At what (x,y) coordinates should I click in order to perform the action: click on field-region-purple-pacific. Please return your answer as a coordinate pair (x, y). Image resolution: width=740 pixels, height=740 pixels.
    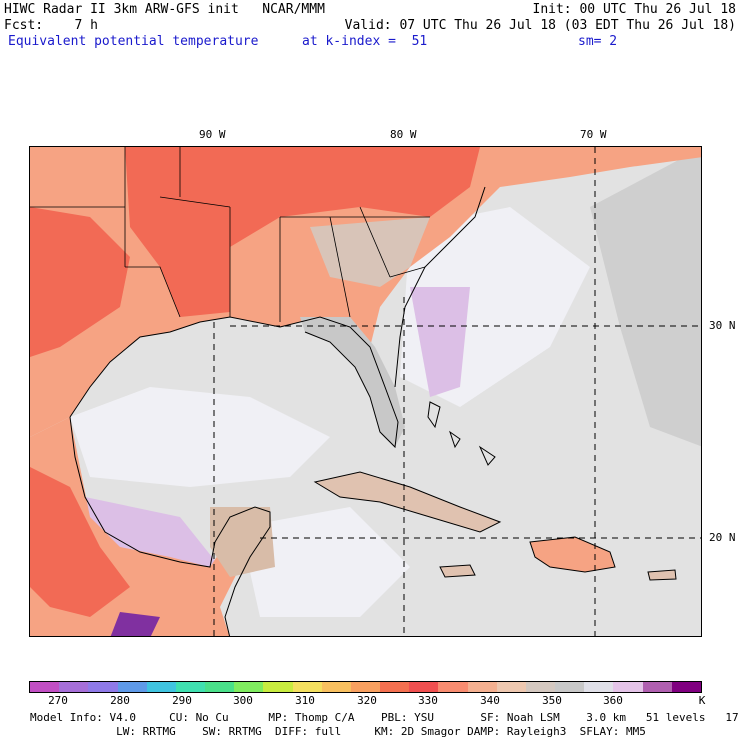
    Looking at the image, I should click on (135, 624).